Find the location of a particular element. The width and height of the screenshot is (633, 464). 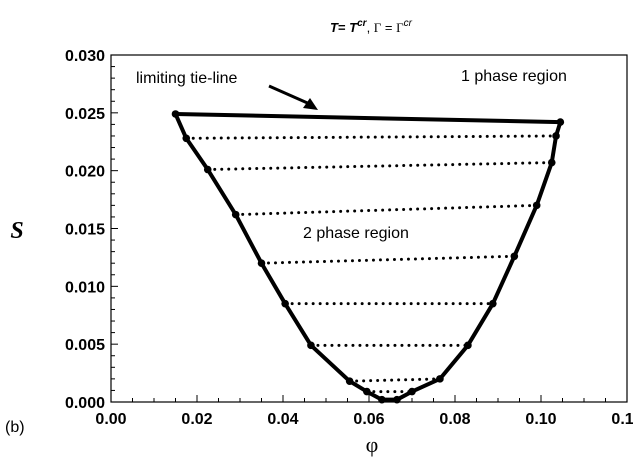

limiting-tie-line-arrow-head is located at coordinates (310, 104).